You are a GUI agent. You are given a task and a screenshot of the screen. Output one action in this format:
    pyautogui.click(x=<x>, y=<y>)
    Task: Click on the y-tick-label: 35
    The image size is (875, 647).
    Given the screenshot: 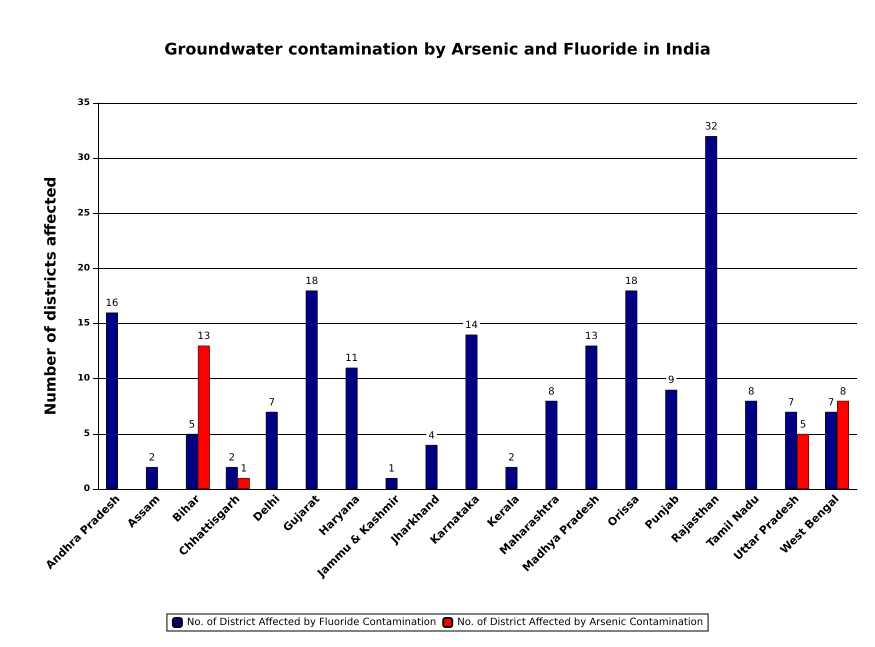 What is the action you would take?
    pyautogui.click(x=83, y=103)
    